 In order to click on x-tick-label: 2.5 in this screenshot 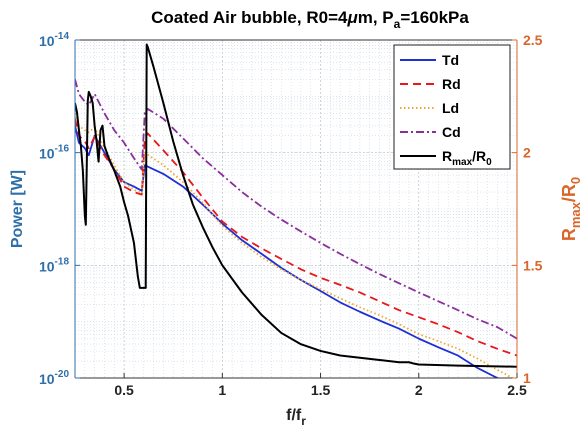, I will do `click(517, 390)`.